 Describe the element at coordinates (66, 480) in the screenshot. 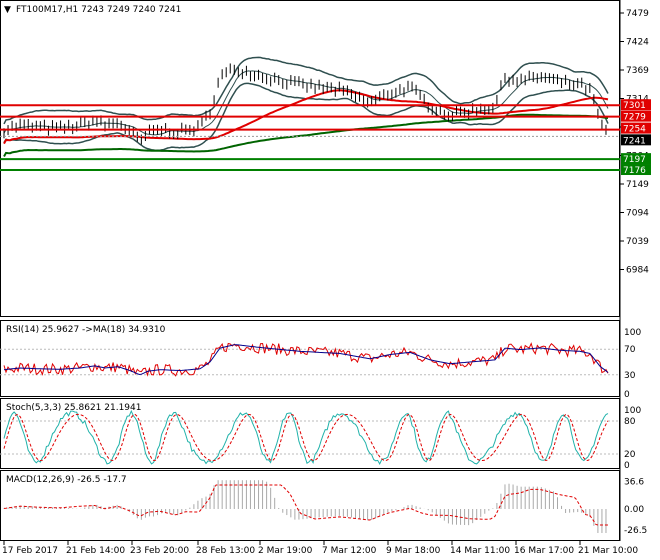

I see `macd-title: MACD(12,26,9) -26.5 -17.7` at that location.